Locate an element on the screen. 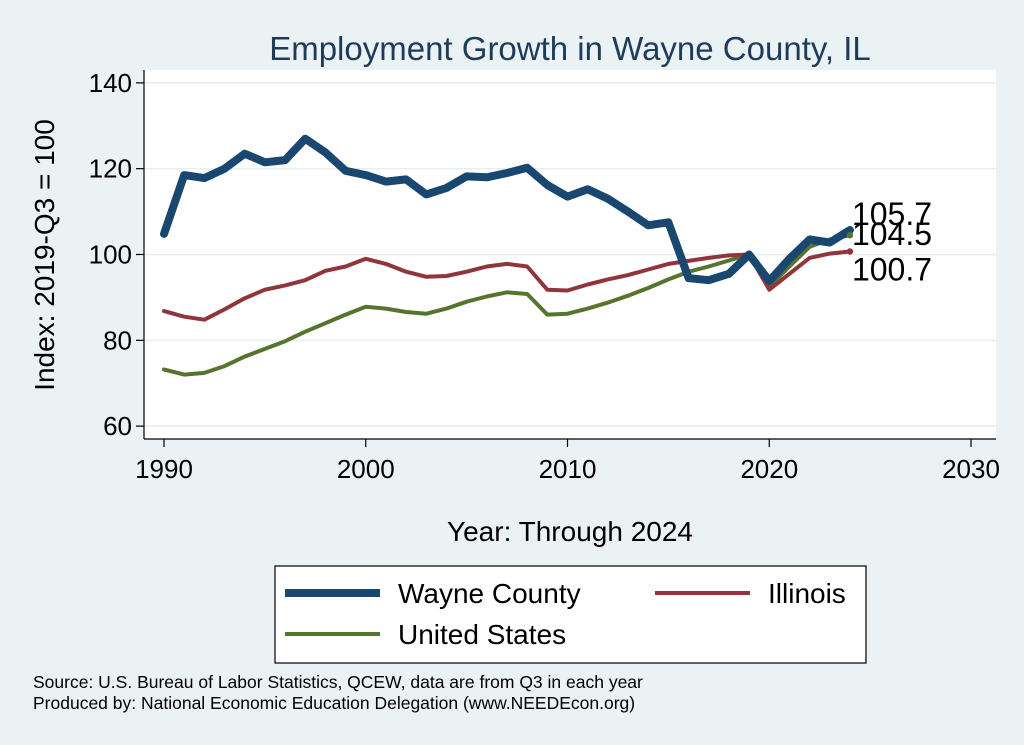 Image resolution: width=1024 pixels, height=745 pixels. x-tick-label-2020: 2020 is located at coordinates (769, 469).